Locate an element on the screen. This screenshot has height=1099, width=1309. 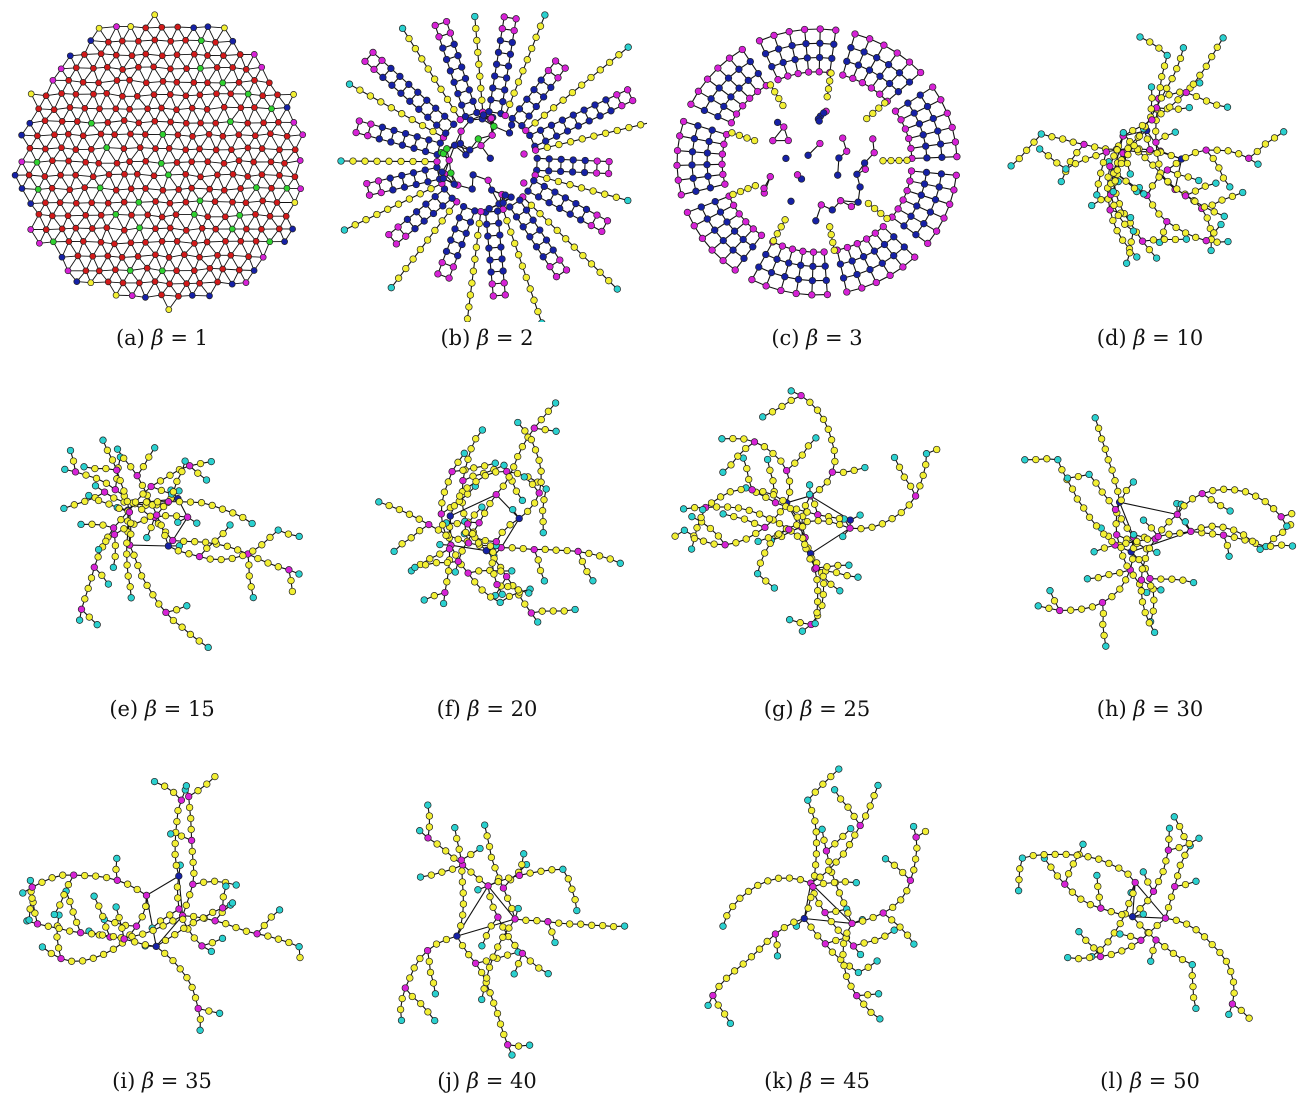
caption-equals: = is located at coordinates (1161, 709).